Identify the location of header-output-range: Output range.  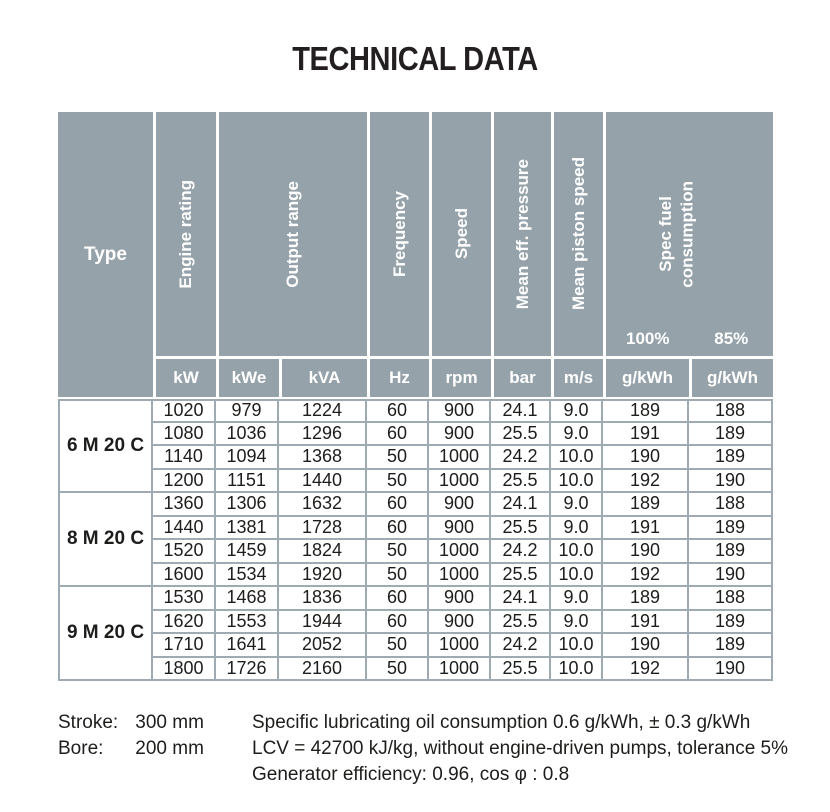
(291, 234).